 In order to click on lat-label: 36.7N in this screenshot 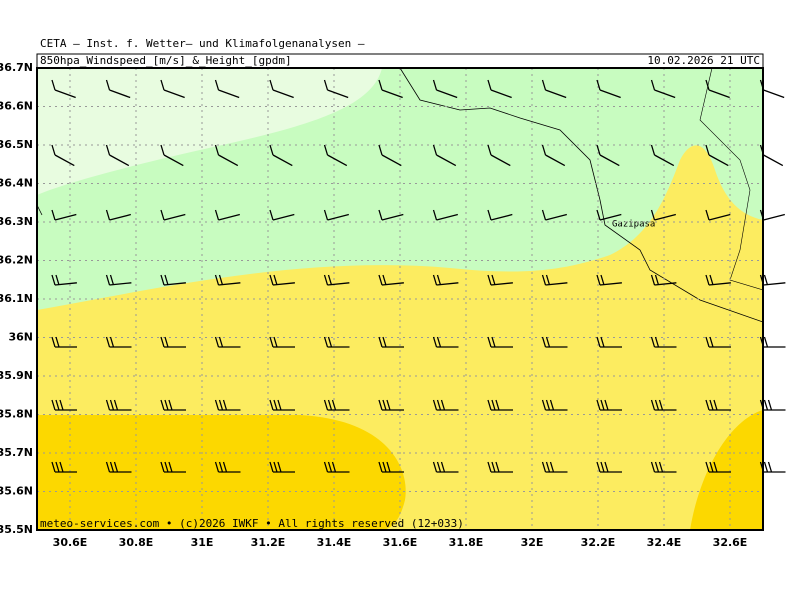, I will do `click(16, 67)`.